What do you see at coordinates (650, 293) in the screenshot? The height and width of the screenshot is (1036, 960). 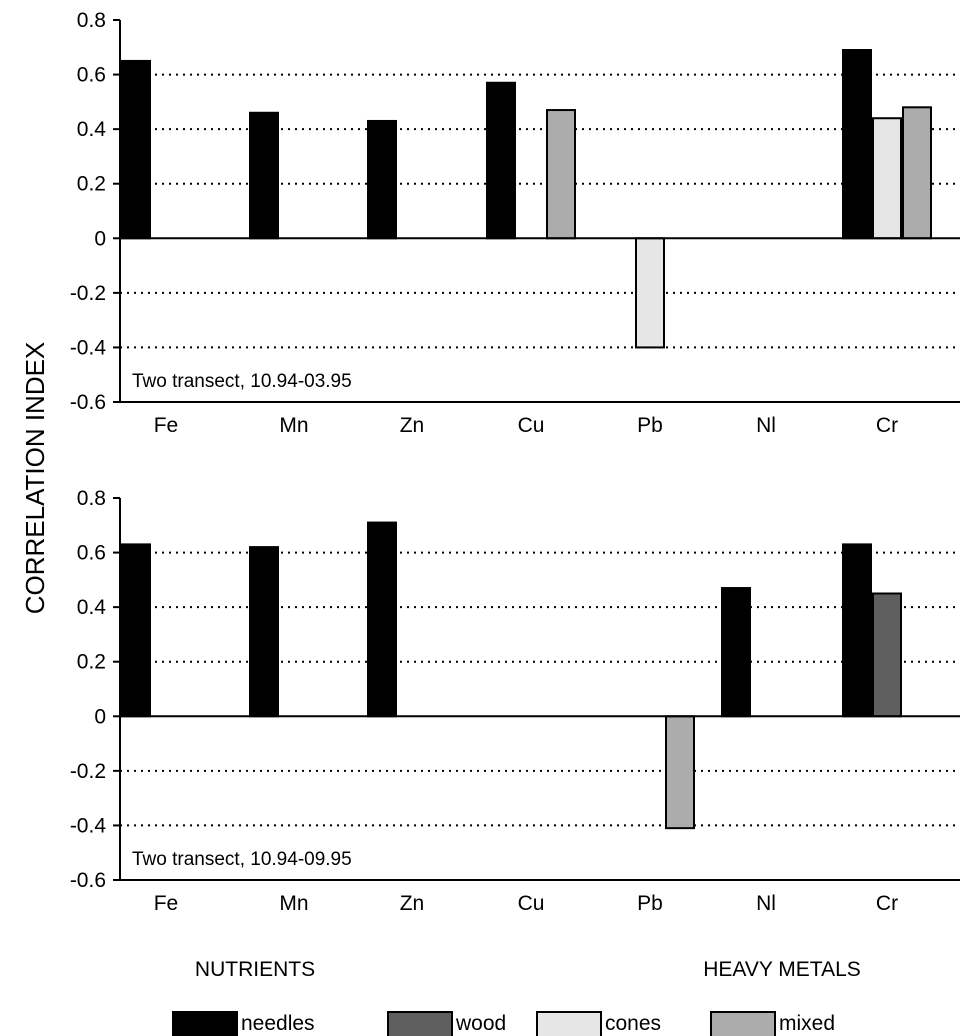 I see `bar-cones-pb` at bounding box center [650, 293].